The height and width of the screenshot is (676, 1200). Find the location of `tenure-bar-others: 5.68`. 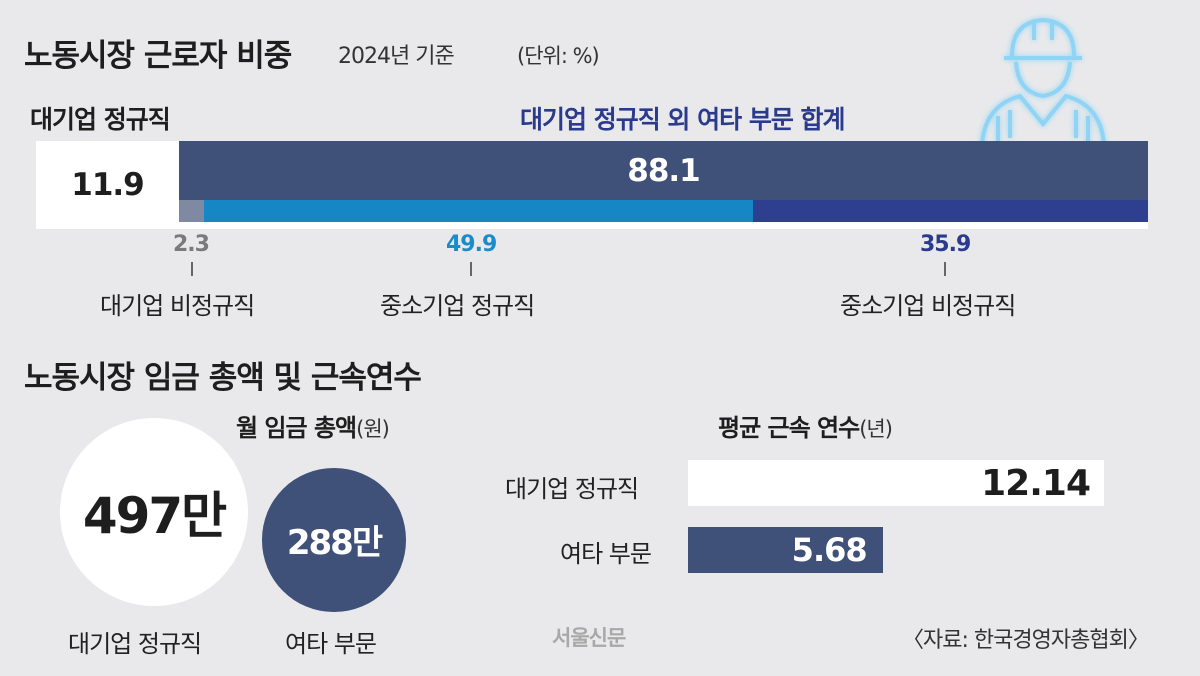

tenure-bar-others: 5.68 is located at coordinates (785, 550).